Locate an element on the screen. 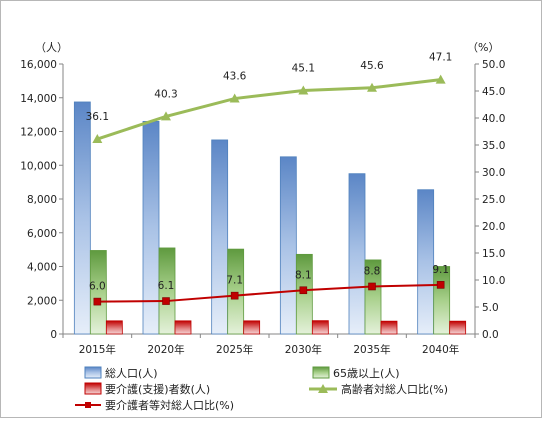  right-tick-label: 30.0 is located at coordinates (493, 173).